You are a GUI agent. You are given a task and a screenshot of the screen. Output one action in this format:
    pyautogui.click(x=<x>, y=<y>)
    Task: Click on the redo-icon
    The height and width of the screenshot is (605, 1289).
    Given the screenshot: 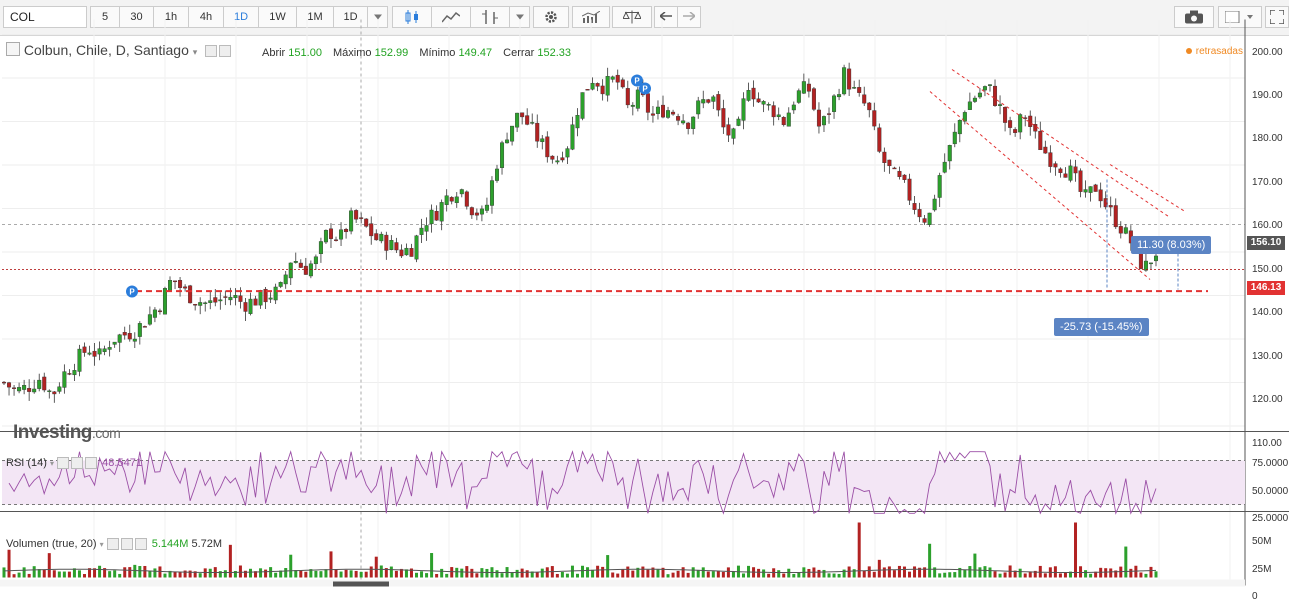 What is the action you would take?
    pyautogui.click(x=689, y=17)
    